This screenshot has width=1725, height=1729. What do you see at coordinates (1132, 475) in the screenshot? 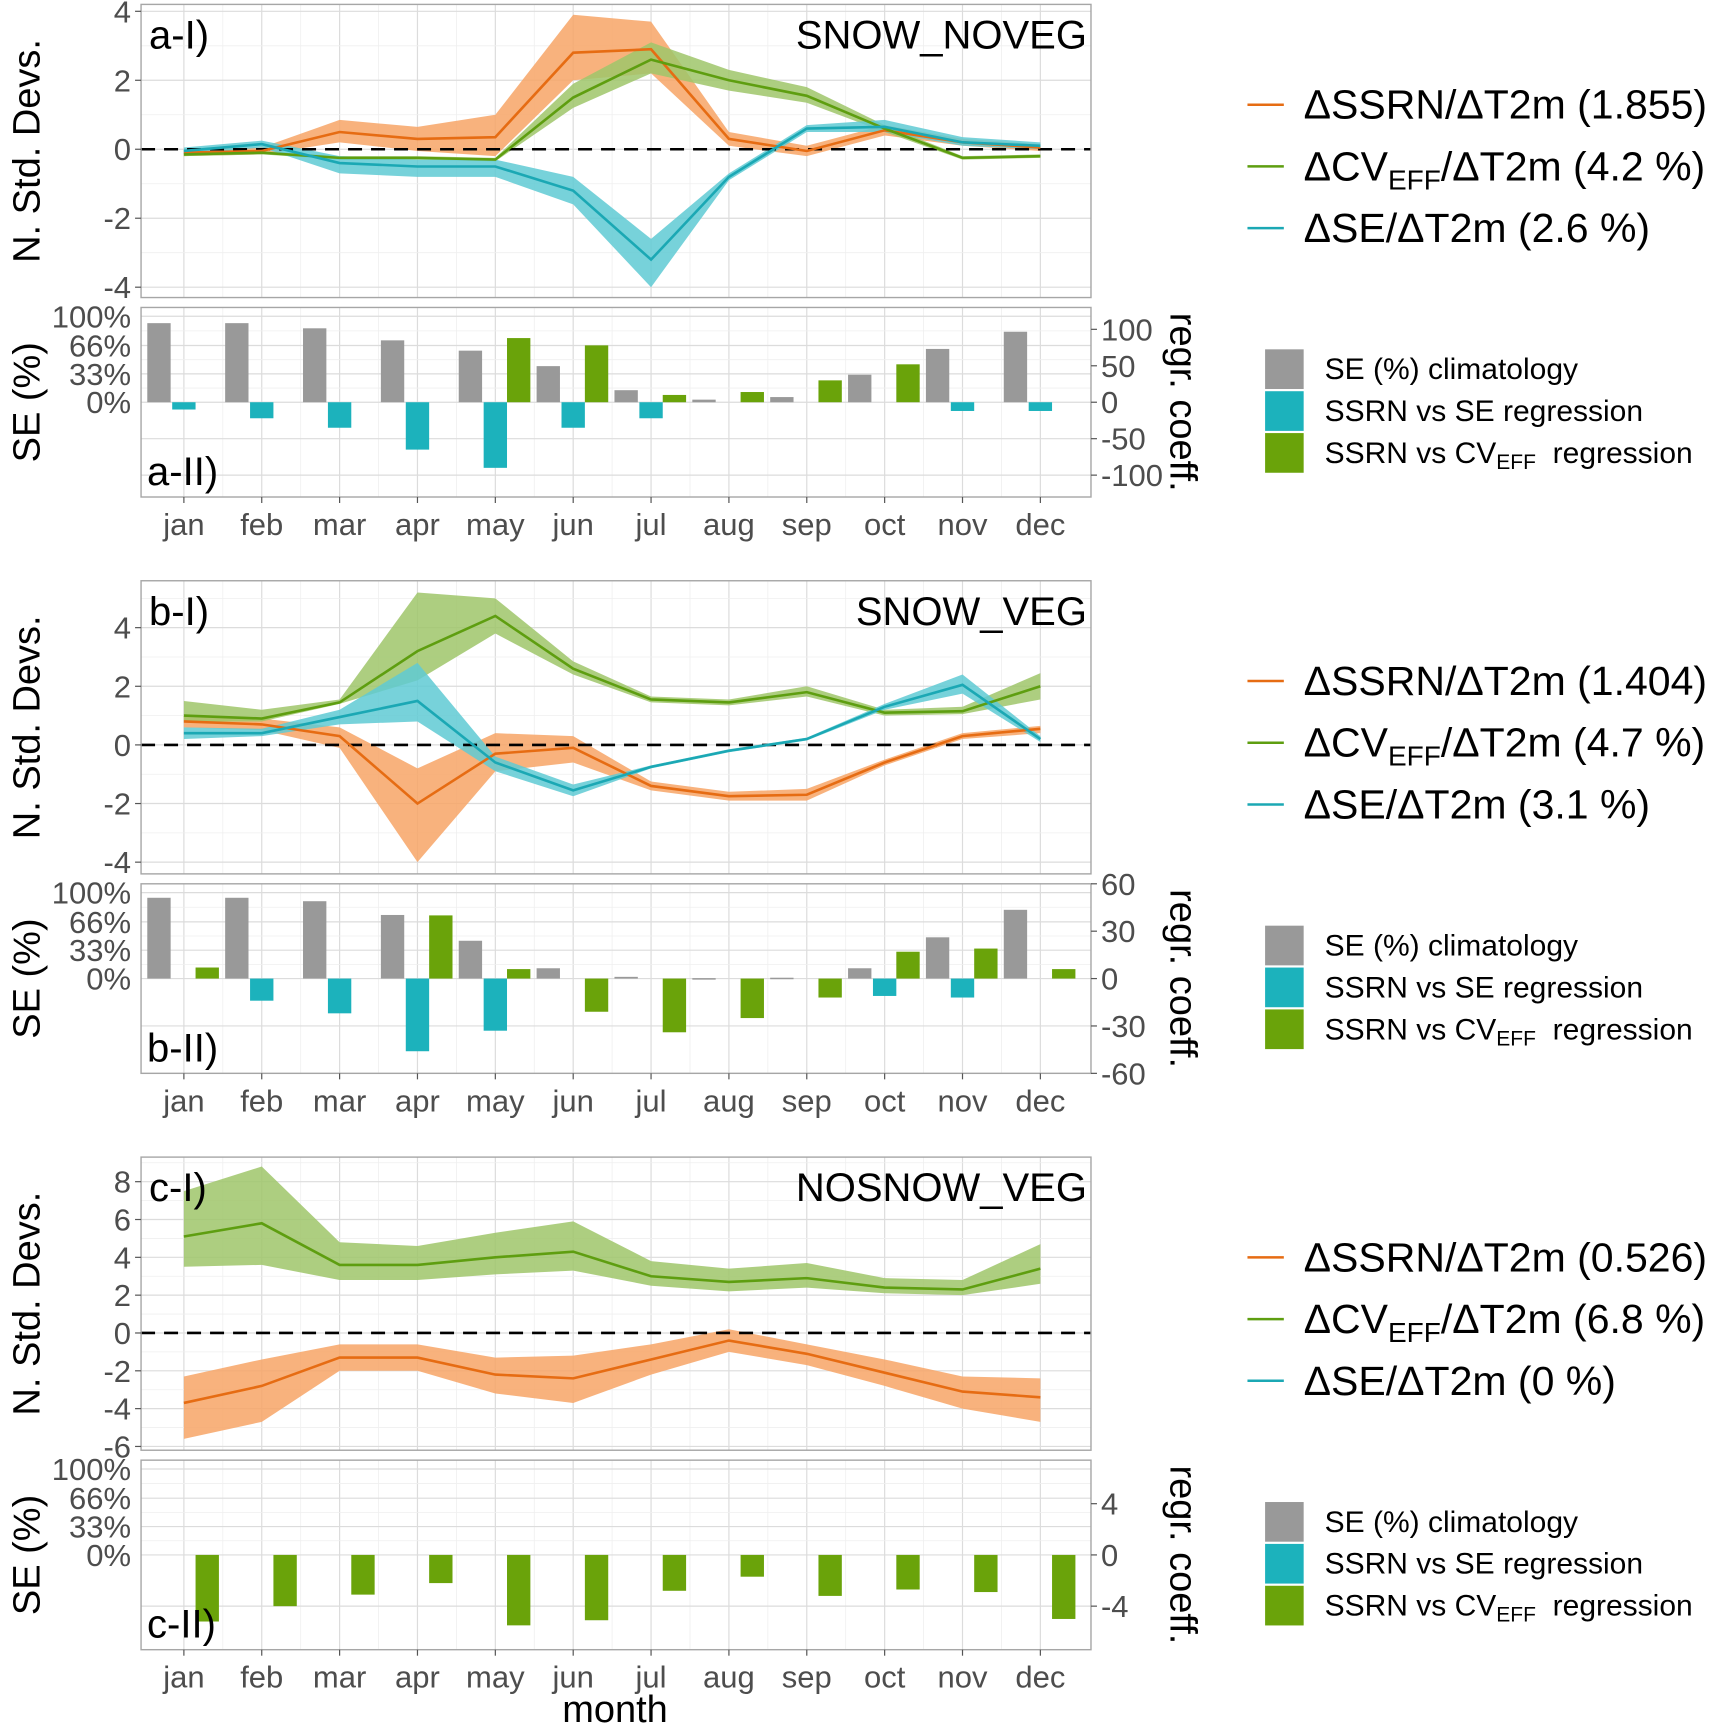
I see `right-tick-label: -100` at bounding box center [1132, 475].